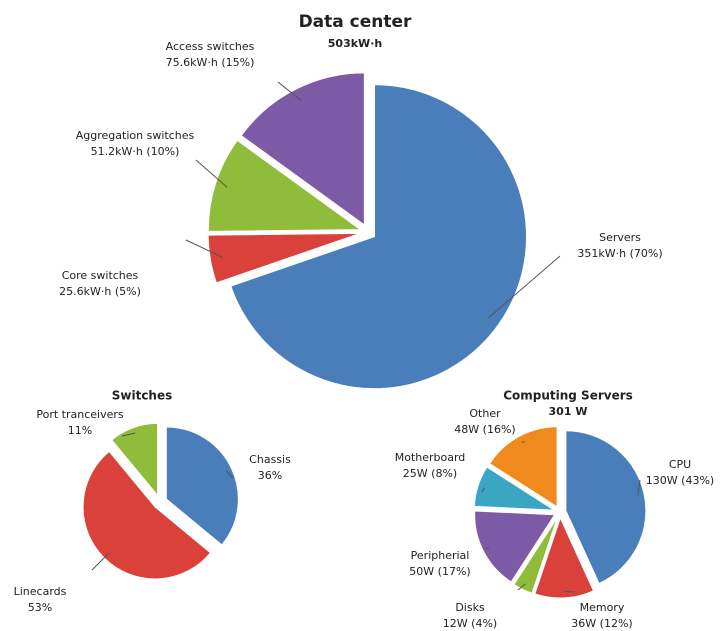 The height and width of the screenshot is (631, 725). Describe the element at coordinates (602, 607) in the screenshot. I see `slice-label: Memory` at that location.